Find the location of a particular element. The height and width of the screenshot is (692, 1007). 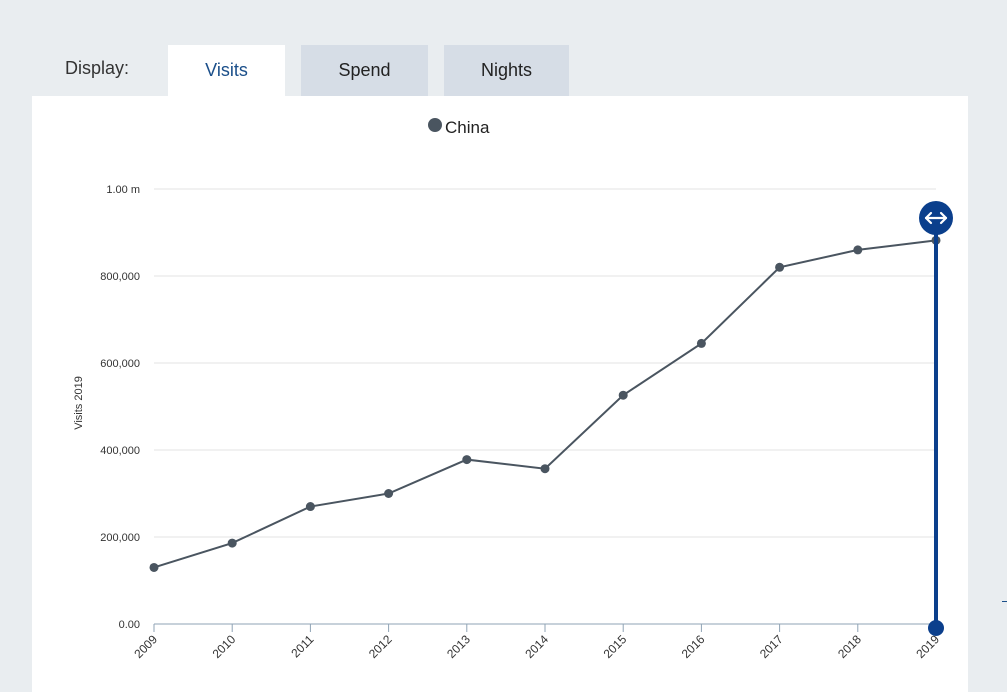

year-slider is located at coordinates (936, 418).